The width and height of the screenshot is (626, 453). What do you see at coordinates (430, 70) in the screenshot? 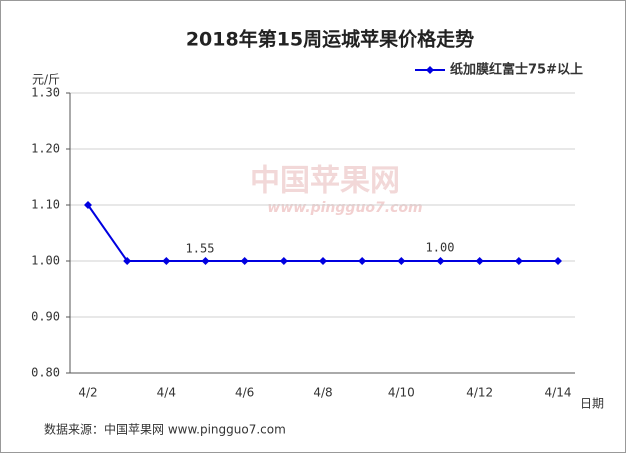
I see `legend-marker` at bounding box center [430, 70].